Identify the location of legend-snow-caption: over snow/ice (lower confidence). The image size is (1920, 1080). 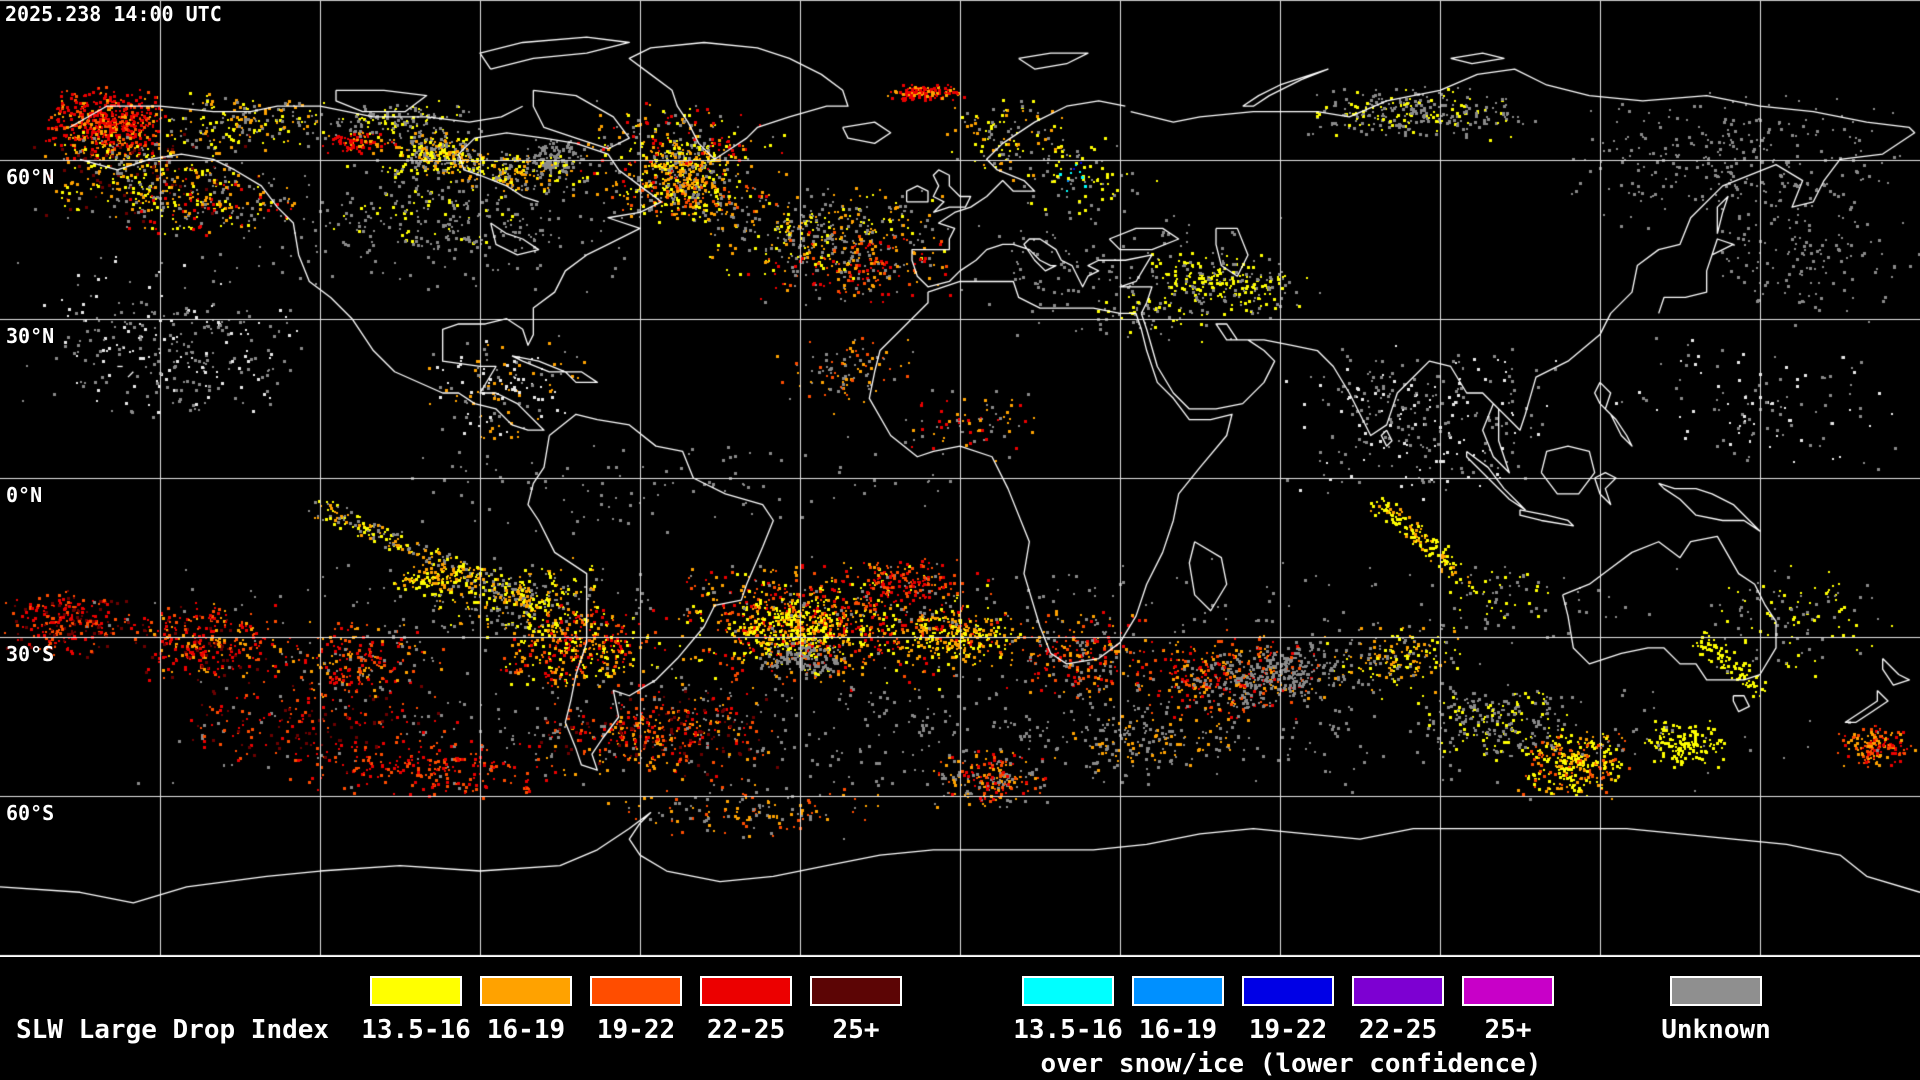
(1291, 1064).